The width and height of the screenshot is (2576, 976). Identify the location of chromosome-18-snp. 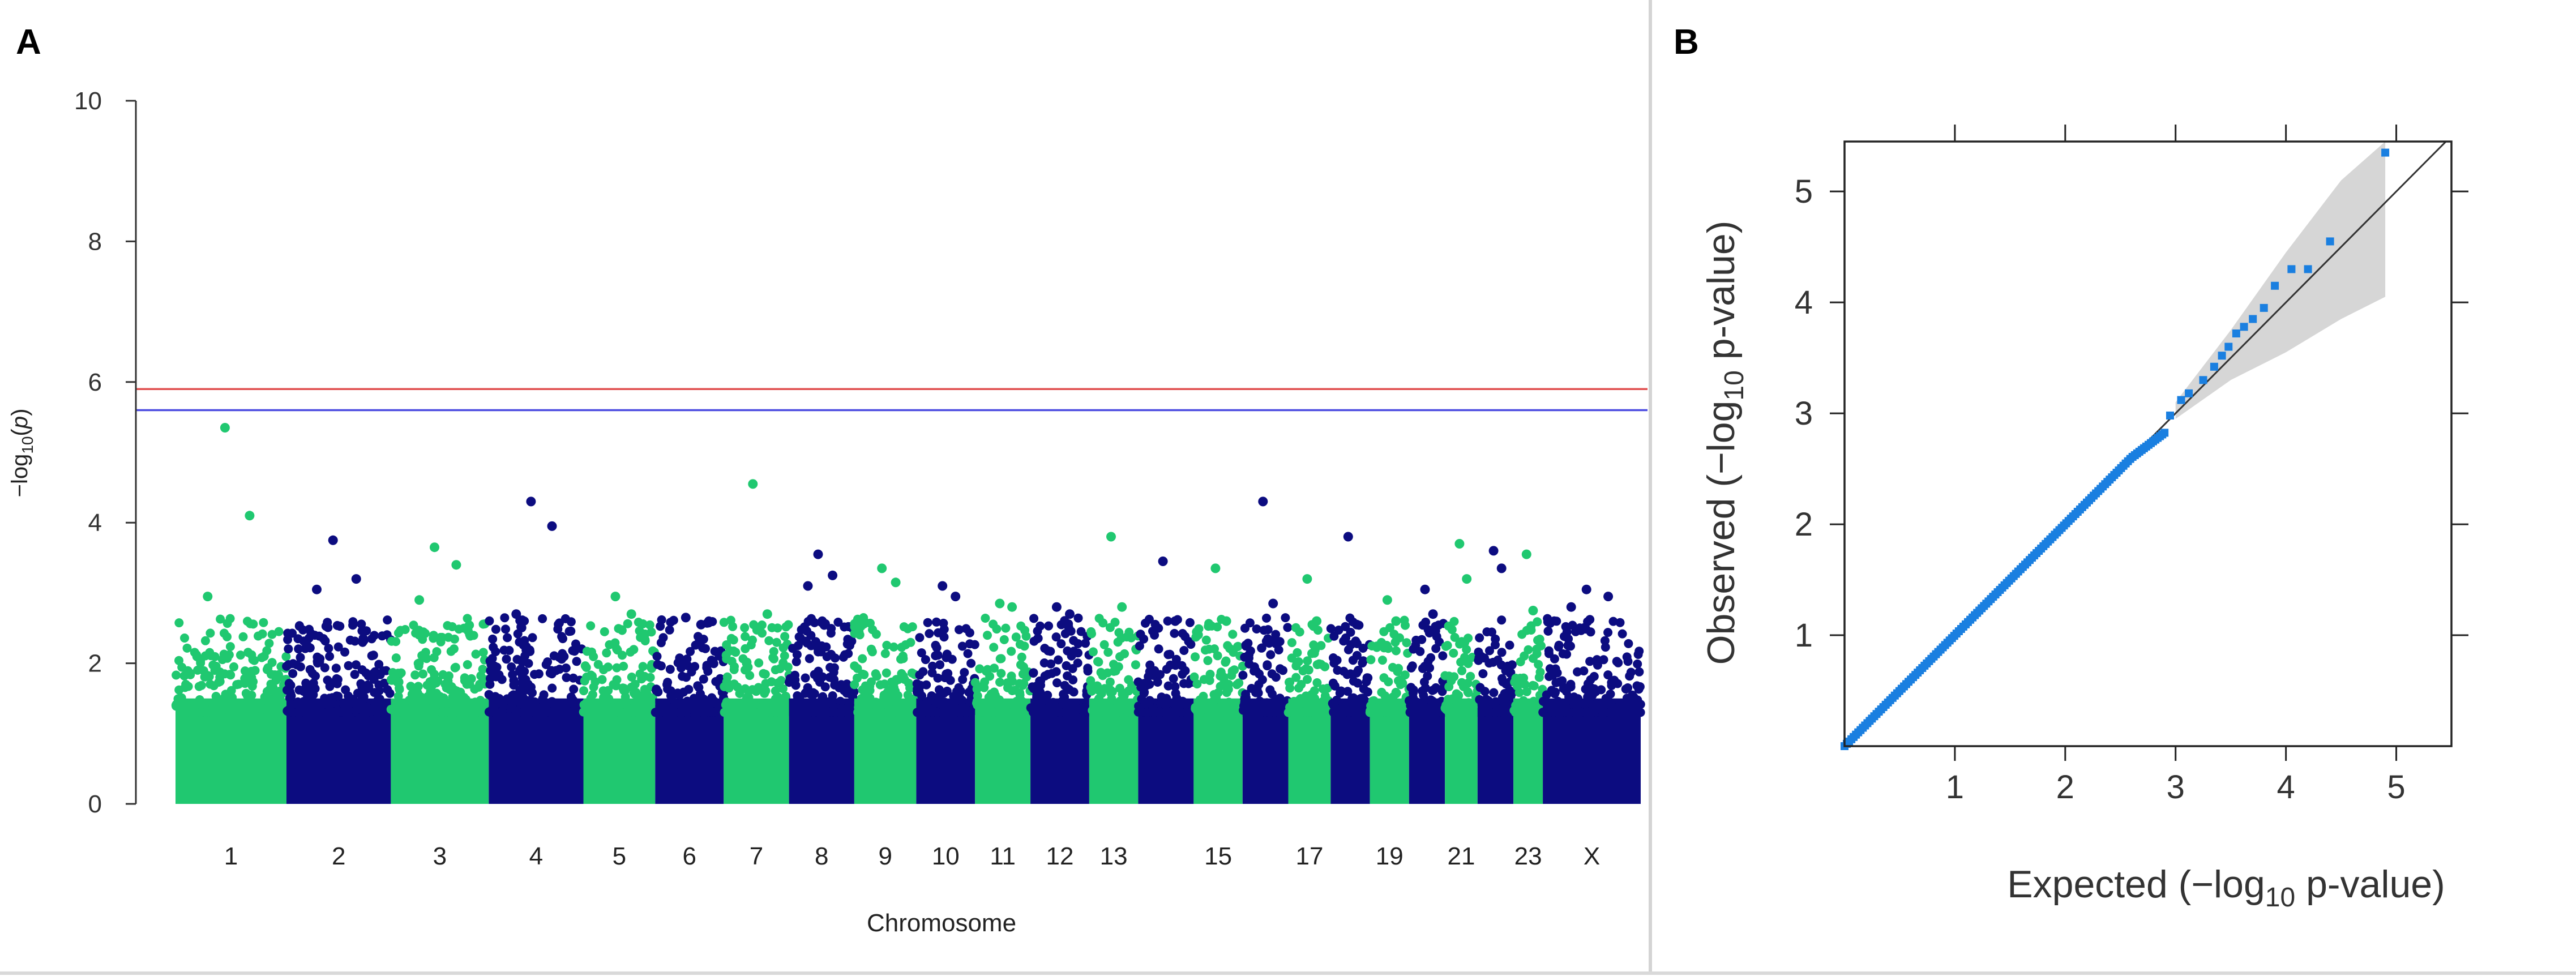
(1366, 682).